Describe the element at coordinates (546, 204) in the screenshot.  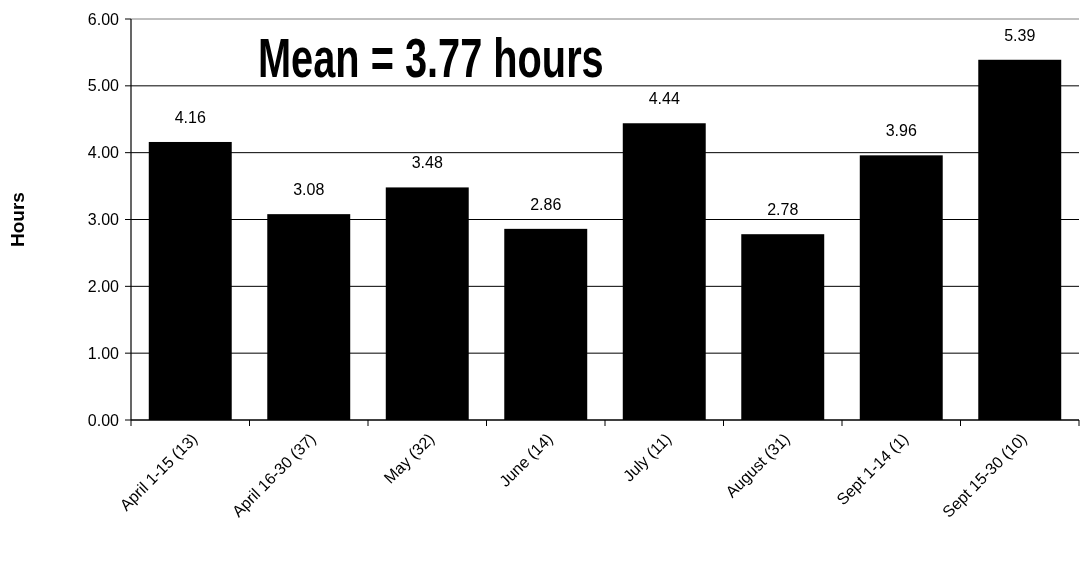
I see `data-label: 2.86` at that location.